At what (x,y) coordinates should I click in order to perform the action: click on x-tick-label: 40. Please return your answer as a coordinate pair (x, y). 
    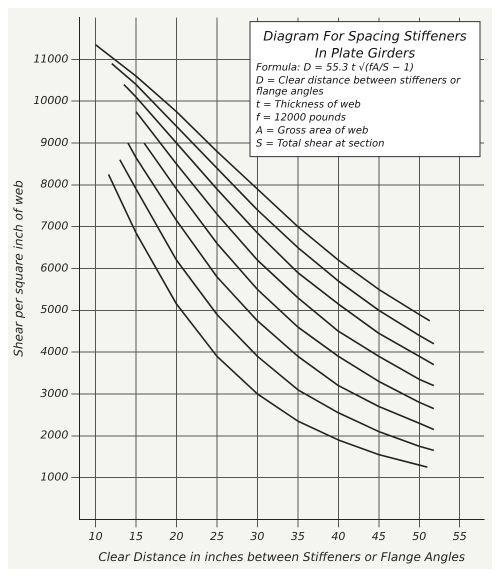
    Looking at the image, I should click on (338, 536).